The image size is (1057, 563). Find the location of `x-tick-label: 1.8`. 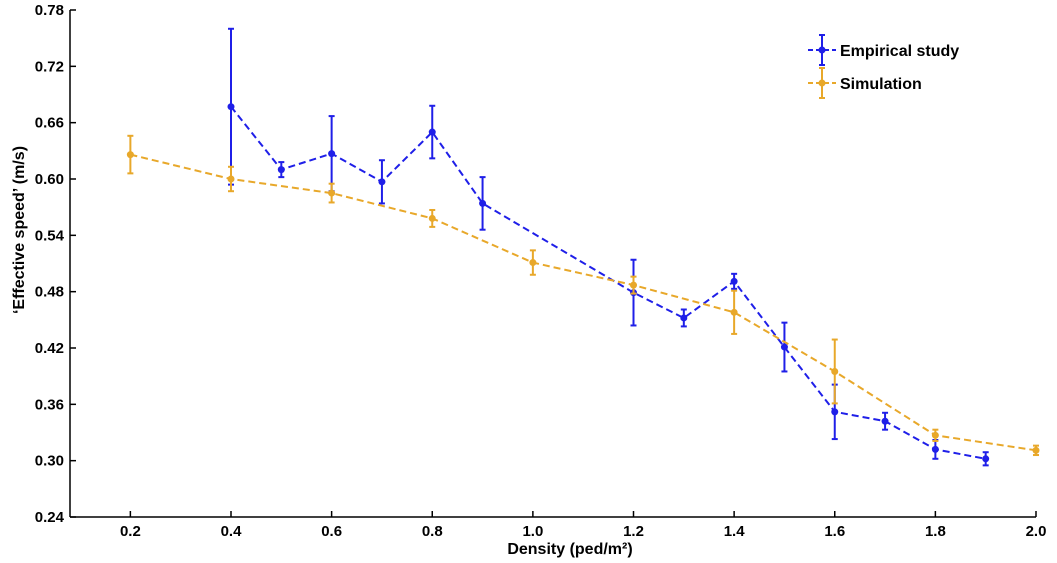

x-tick-label: 1.8 is located at coordinates (935, 531).